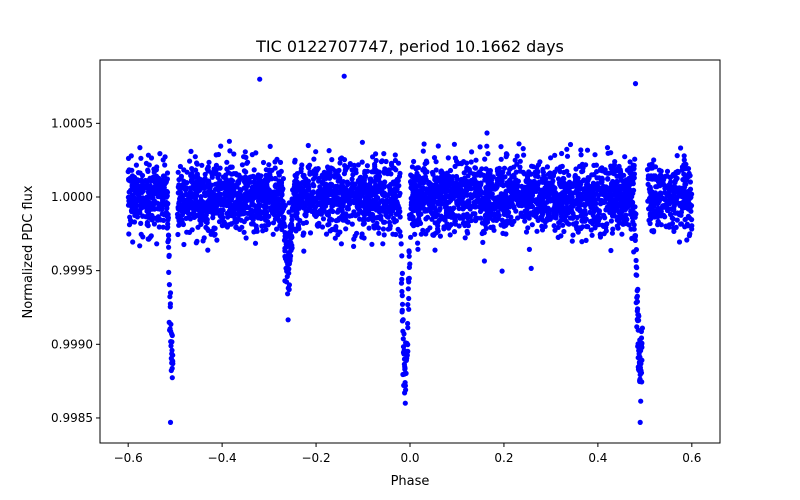  Describe the element at coordinates (597, 458) in the screenshot. I see `x-tick-label: 0.4` at that location.